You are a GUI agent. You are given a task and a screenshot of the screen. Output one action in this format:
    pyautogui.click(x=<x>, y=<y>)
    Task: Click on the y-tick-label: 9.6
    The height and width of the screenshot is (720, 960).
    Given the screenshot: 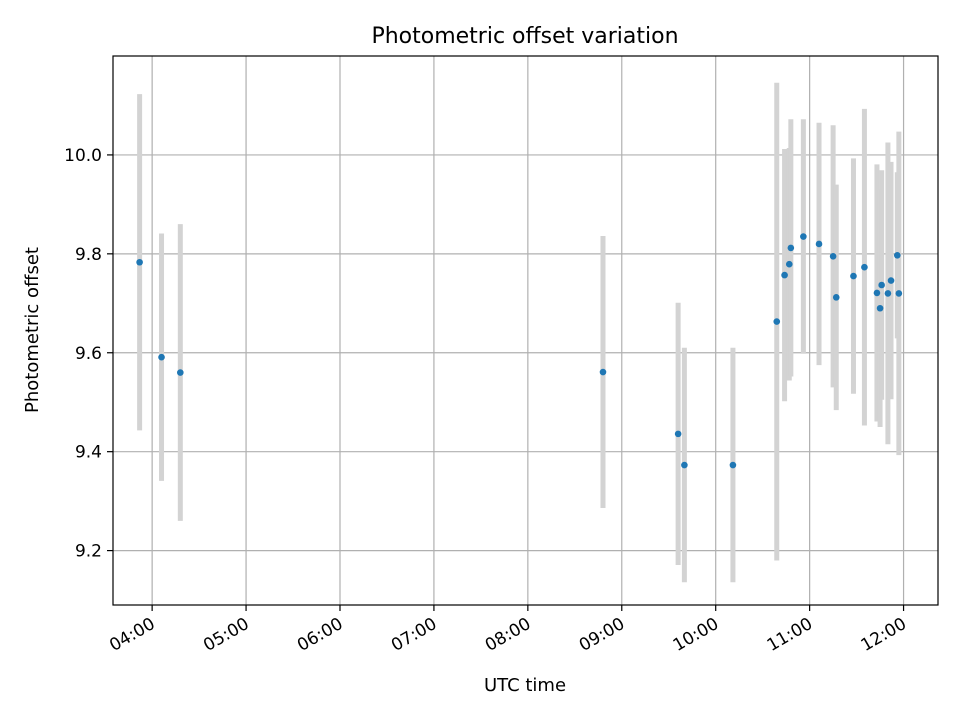 What is the action you would take?
    pyautogui.click(x=88, y=354)
    